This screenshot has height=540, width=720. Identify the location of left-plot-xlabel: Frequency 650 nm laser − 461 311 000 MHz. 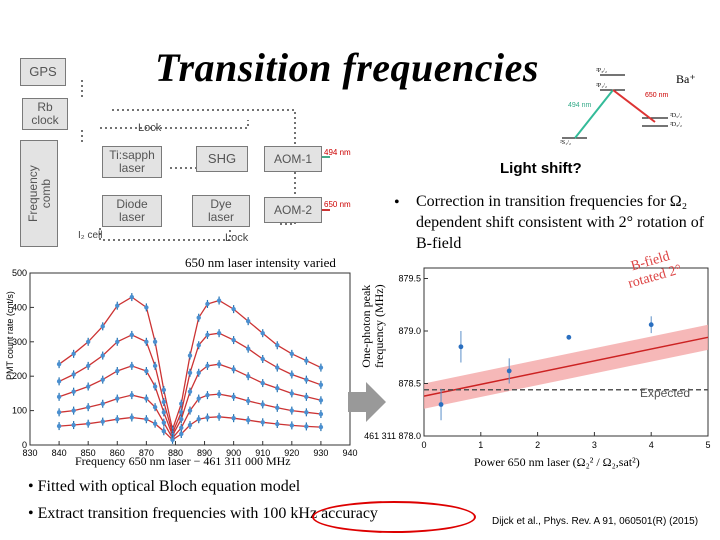
(183, 461).